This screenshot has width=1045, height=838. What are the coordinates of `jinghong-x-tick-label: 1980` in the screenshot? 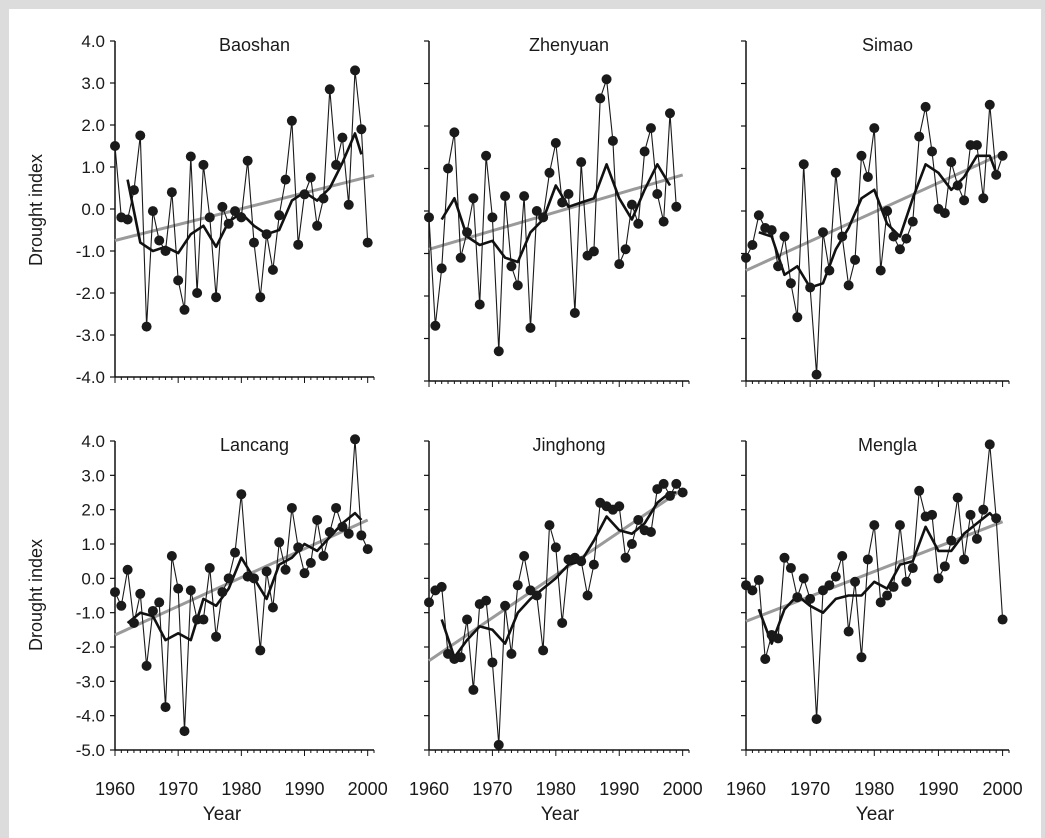 It's located at (556, 789).